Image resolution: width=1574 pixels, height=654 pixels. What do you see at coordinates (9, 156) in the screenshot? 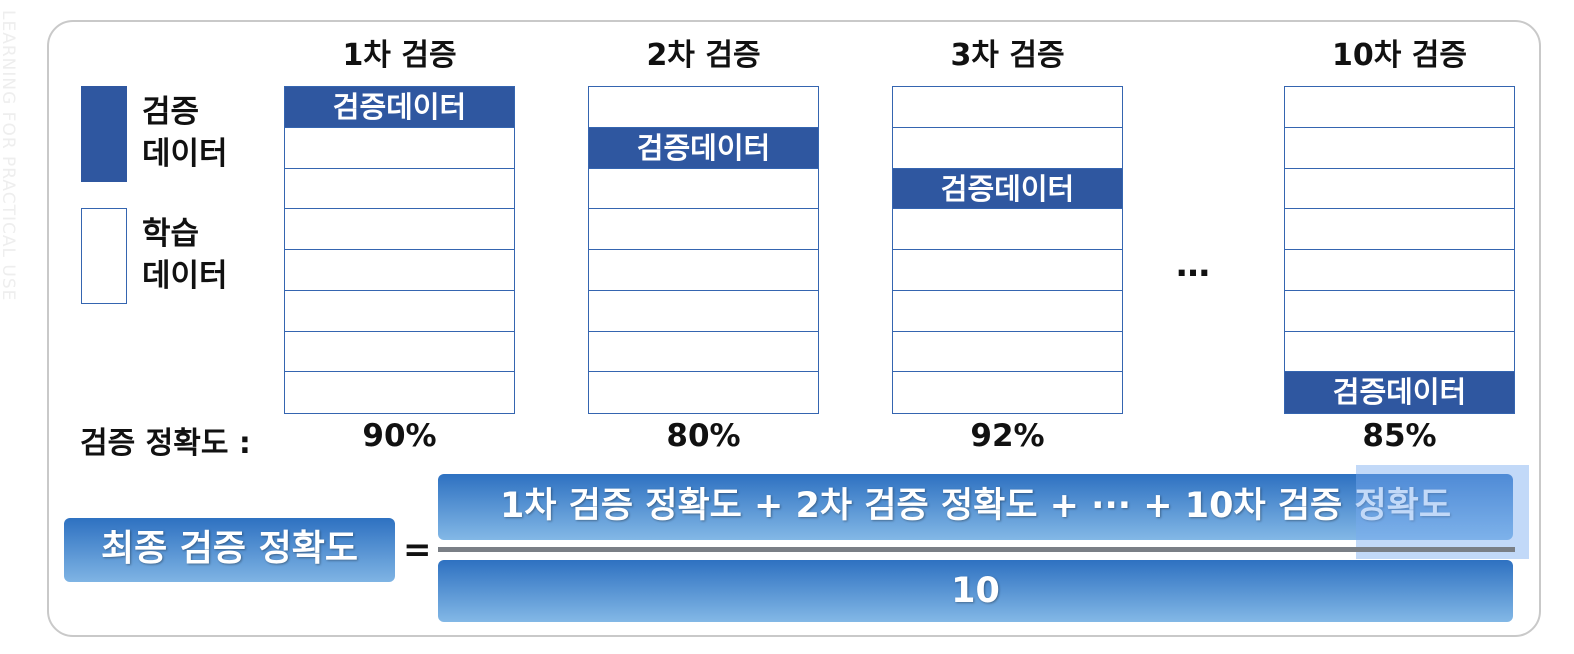
I see `watermark: LEARNING FOR PRACTICAL USE` at bounding box center [9, 156].